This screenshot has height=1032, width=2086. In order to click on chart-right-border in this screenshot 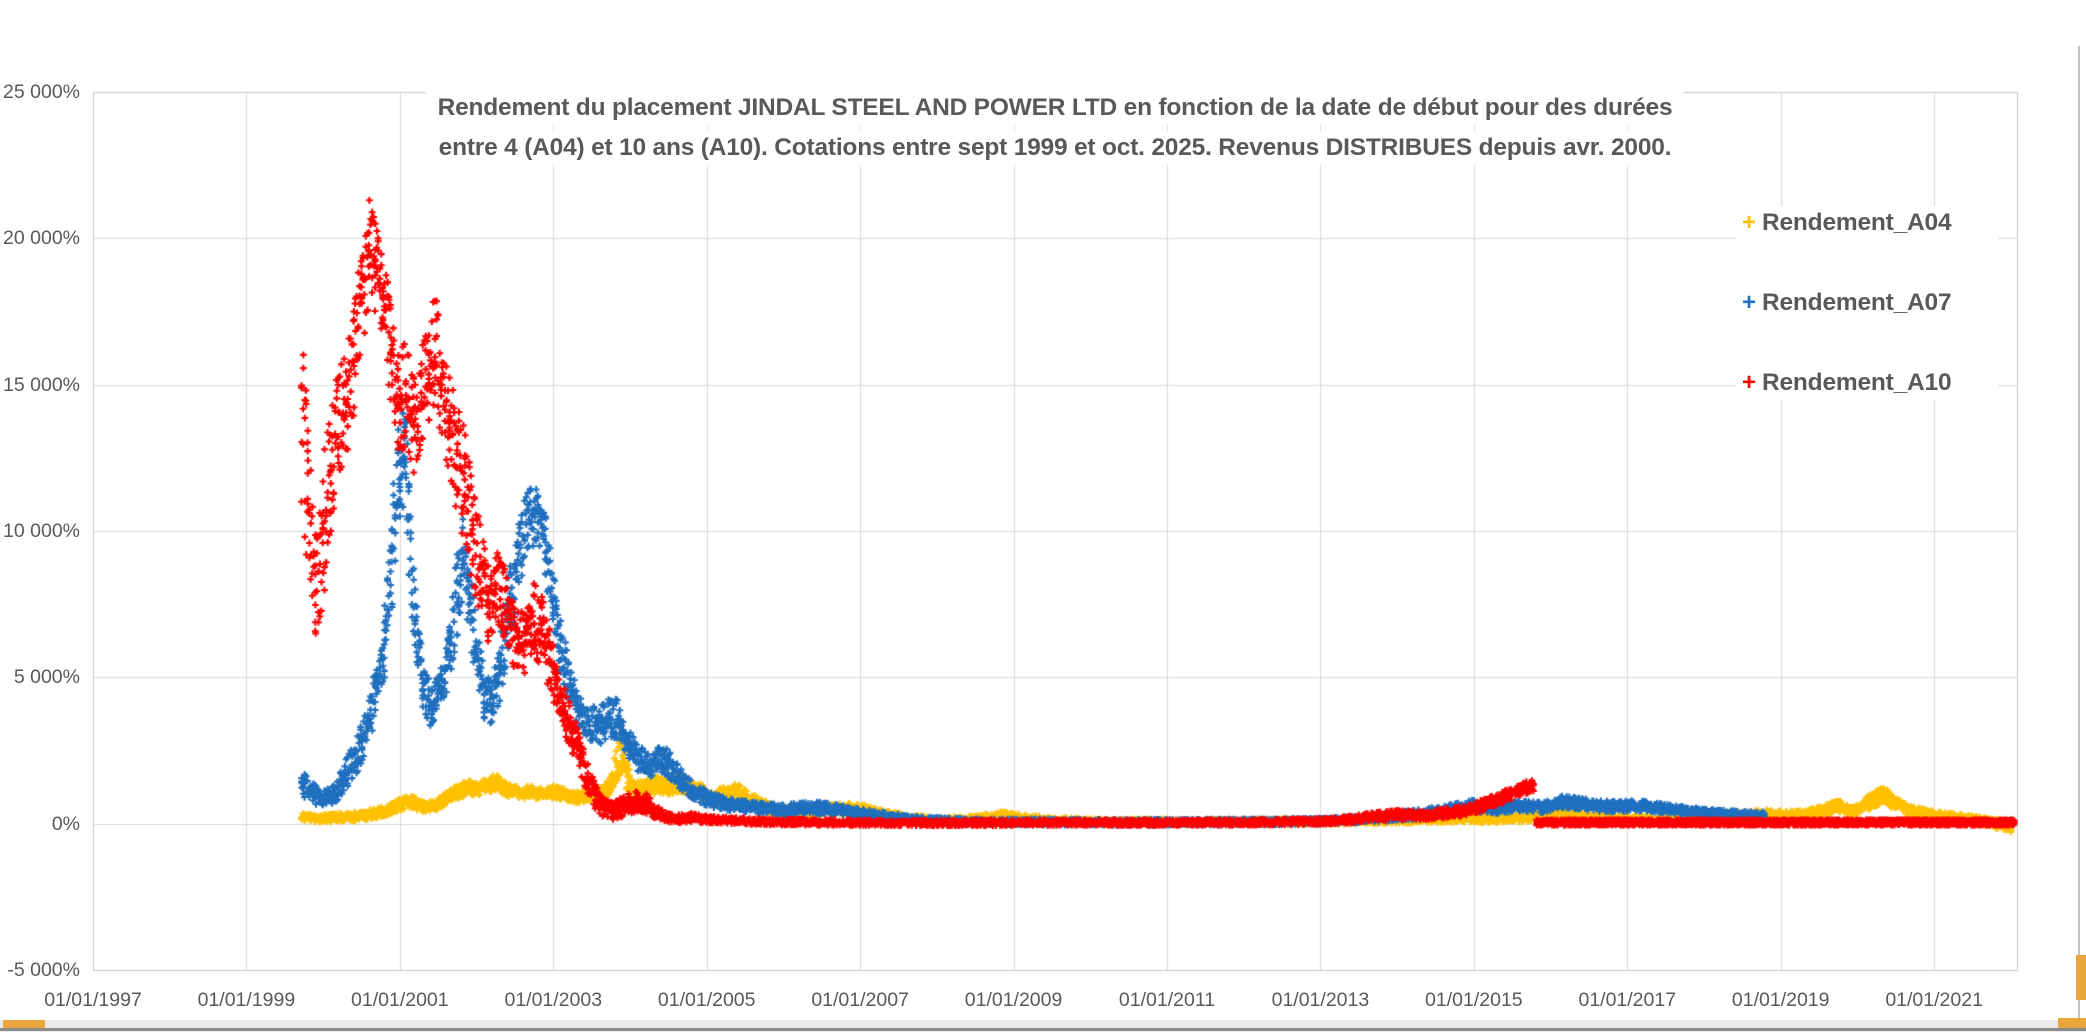, I will do `click(2079, 539)`.